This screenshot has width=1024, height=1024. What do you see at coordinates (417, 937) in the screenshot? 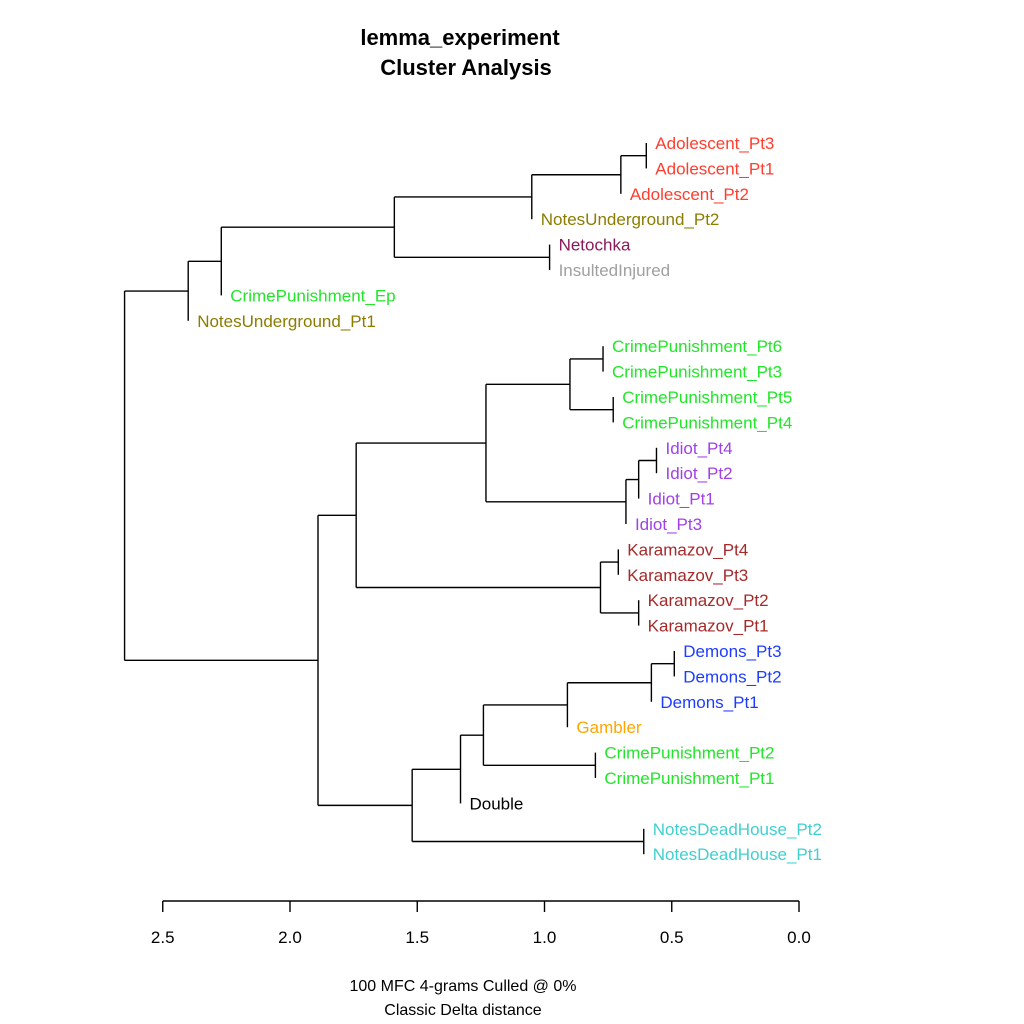
I see `x-axis-tick-label: 1.5` at bounding box center [417, 937].